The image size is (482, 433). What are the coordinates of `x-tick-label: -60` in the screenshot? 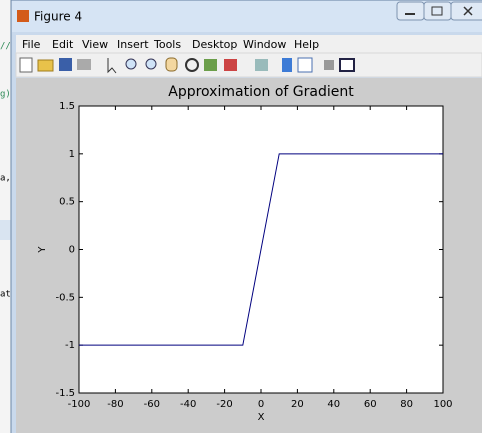 It's located at (152, 404).